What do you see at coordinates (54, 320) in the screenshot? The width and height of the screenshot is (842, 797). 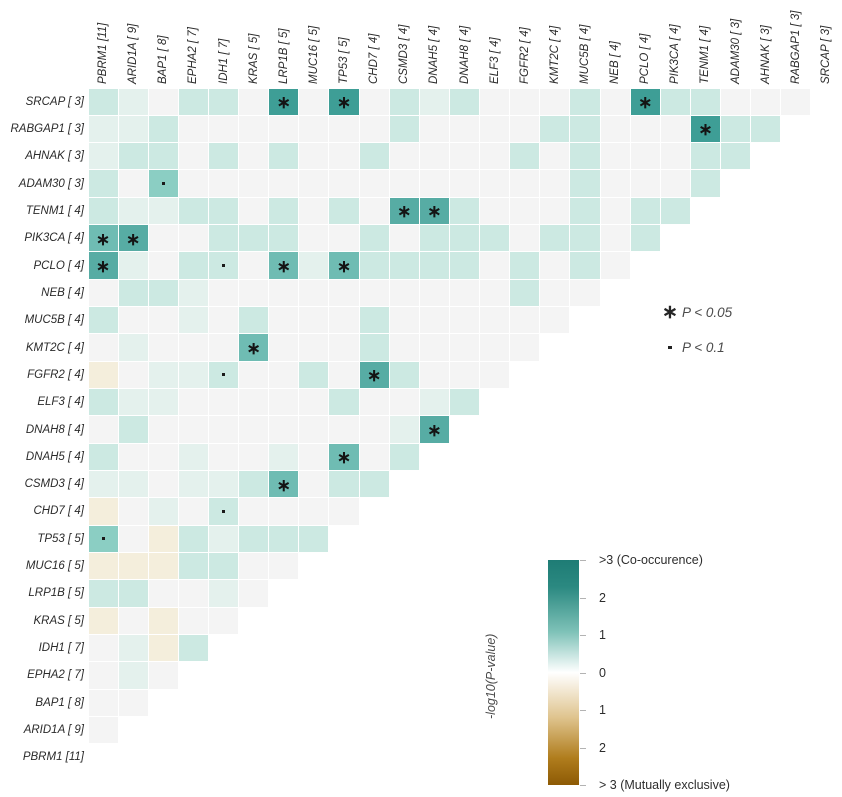 I see `row-label: MUC5B [ 4]` at bounding box center [54, 320].